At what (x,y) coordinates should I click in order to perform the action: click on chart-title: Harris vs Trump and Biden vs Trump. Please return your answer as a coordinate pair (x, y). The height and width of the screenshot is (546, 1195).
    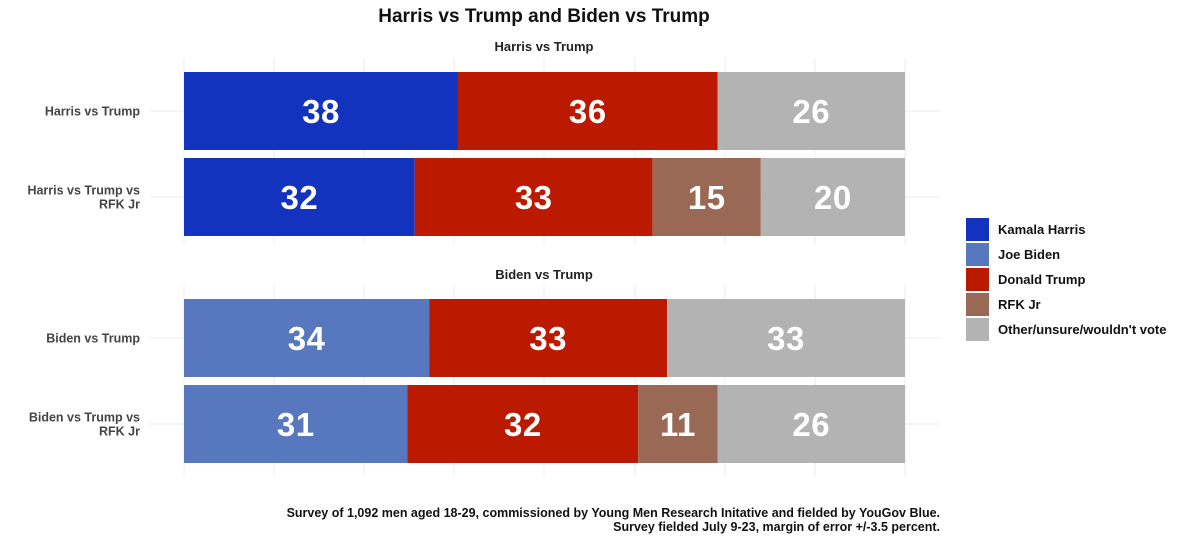
    Looking at the image, I should click on (544, 16).